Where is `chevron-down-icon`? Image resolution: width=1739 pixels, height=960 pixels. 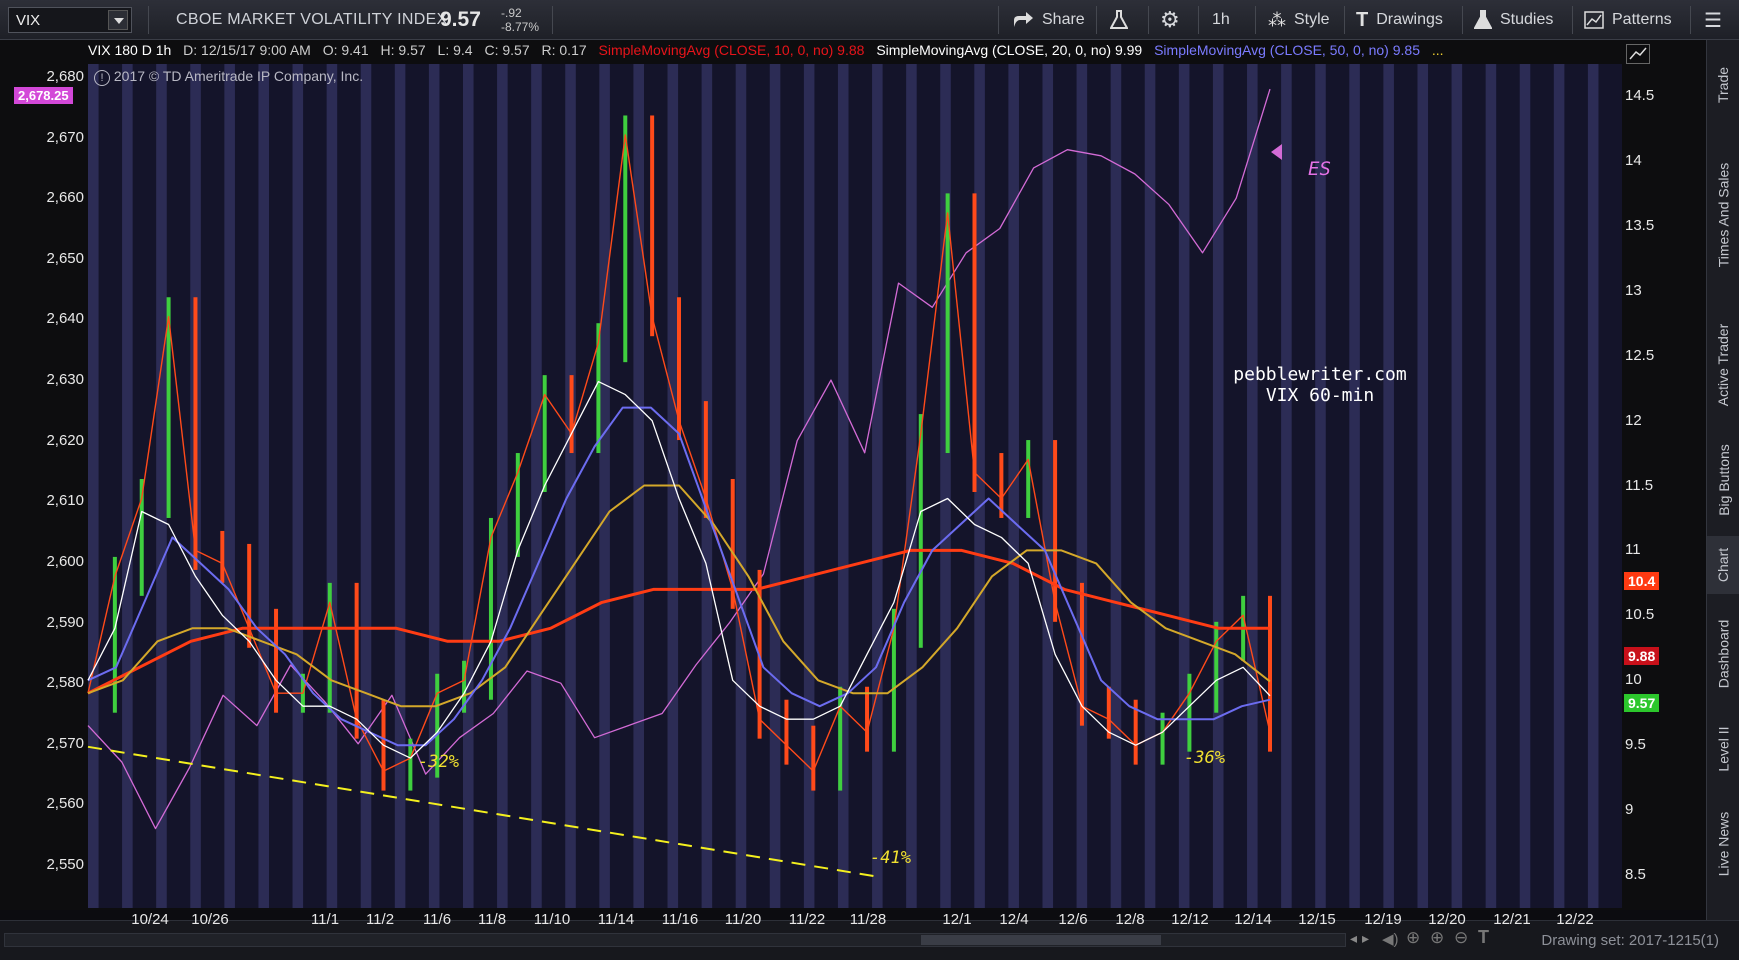
chevron-down-icon is located at coordinates (118, 20).